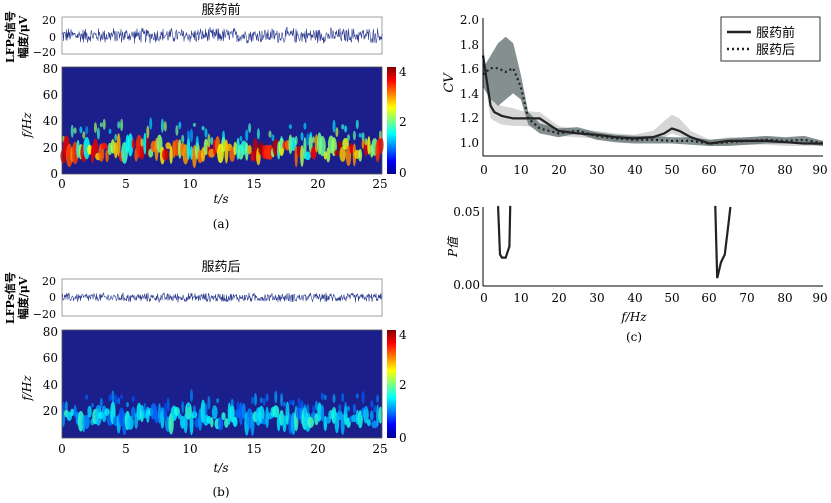 Image resolution: width=831 pixels, height=503 pixels. What do you see at coordinates (653, 298) in the screenshot?
I see `panel-c-p-xticks: 0 10 20 30 40 50 60 70 80 90` at bounding box center [653, 298].